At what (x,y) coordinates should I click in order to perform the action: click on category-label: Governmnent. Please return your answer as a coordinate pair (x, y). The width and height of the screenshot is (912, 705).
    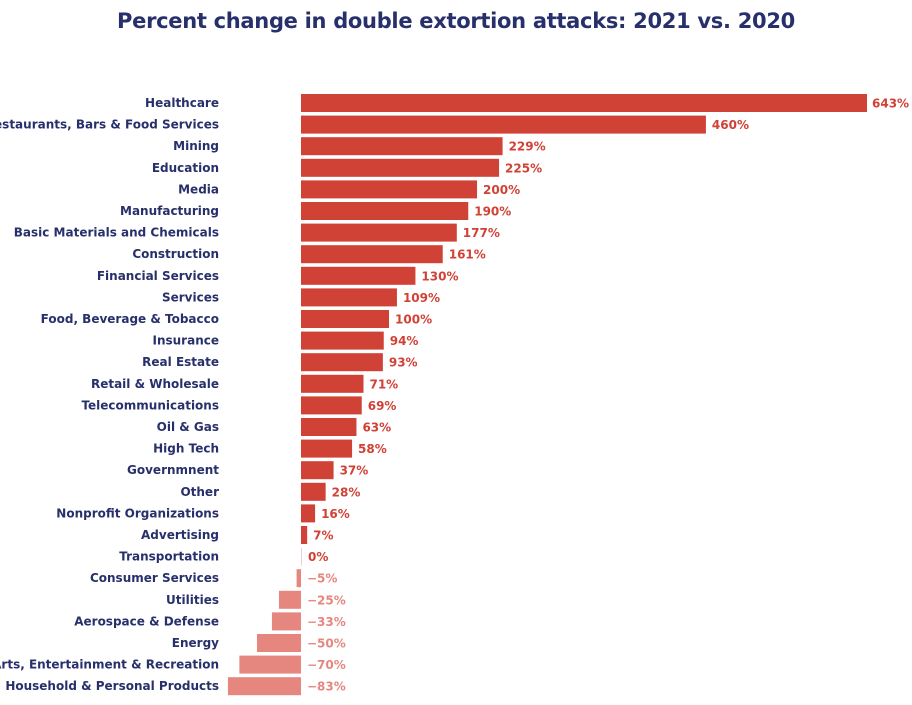
    Looking at the image, I should click on (173, 470).